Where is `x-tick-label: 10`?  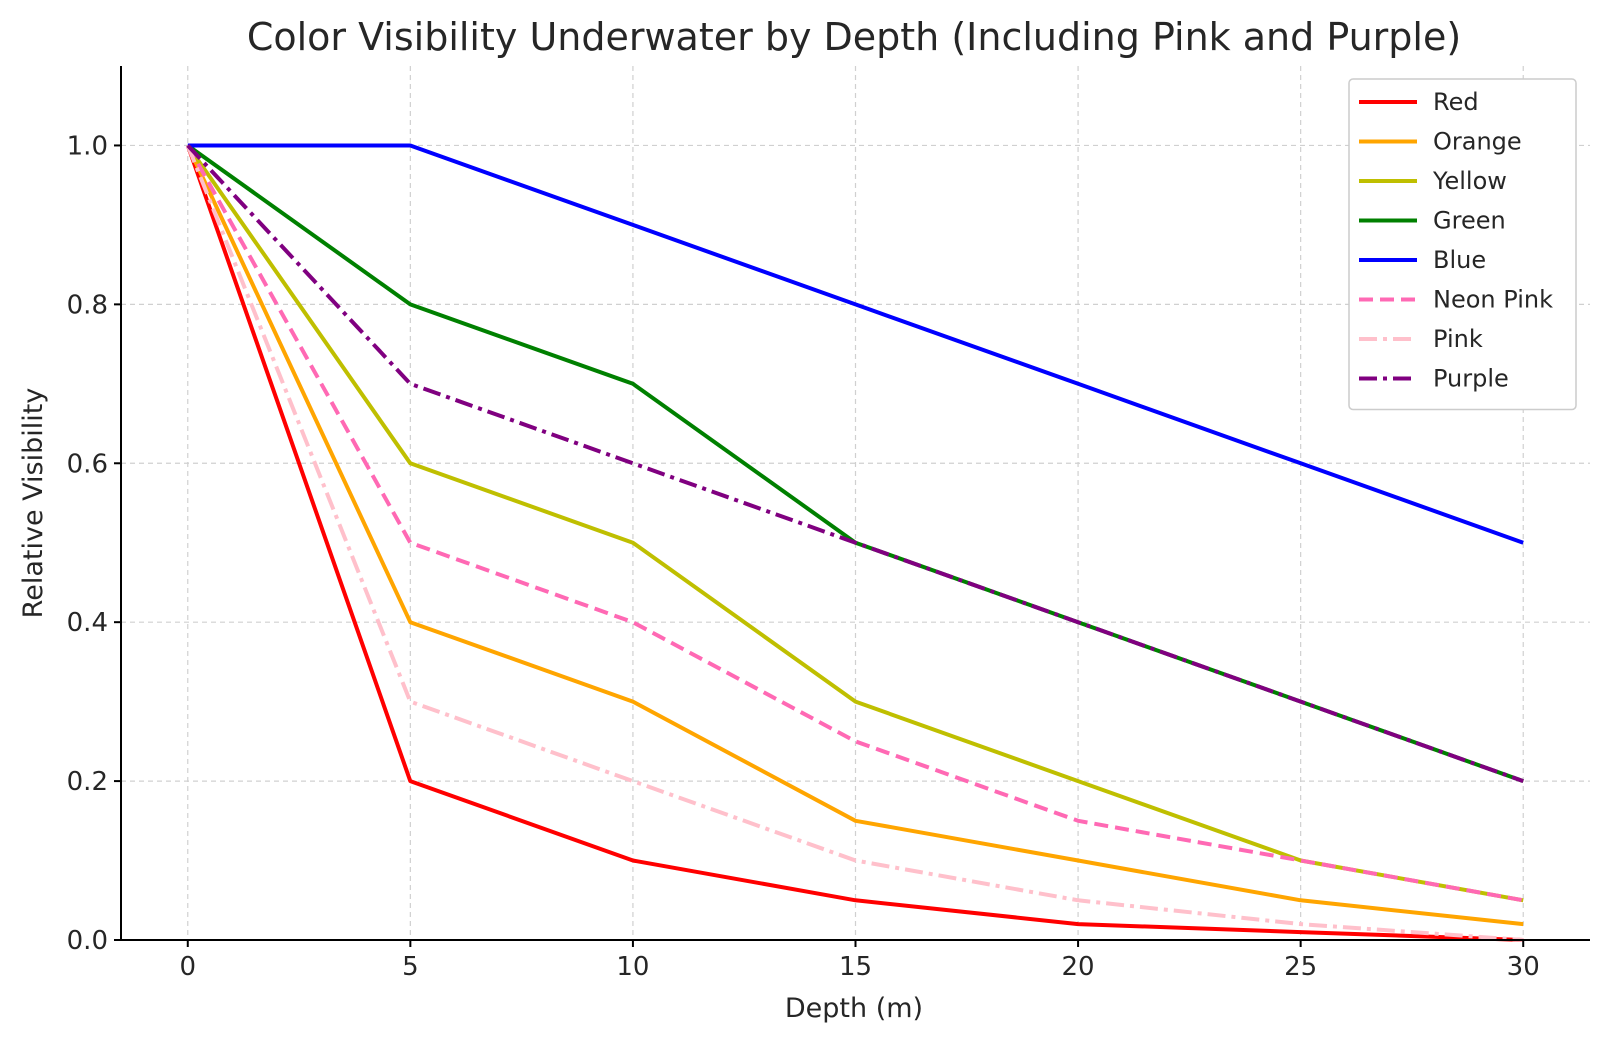
x-tick-label: 10 is located at coordinates (632, 967).